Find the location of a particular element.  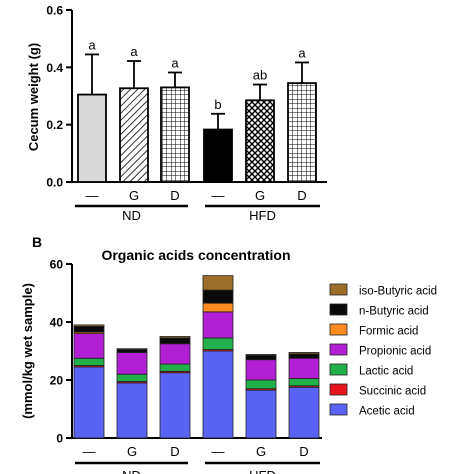

y-tick-label: 60 is located at coordinates (57, 265).